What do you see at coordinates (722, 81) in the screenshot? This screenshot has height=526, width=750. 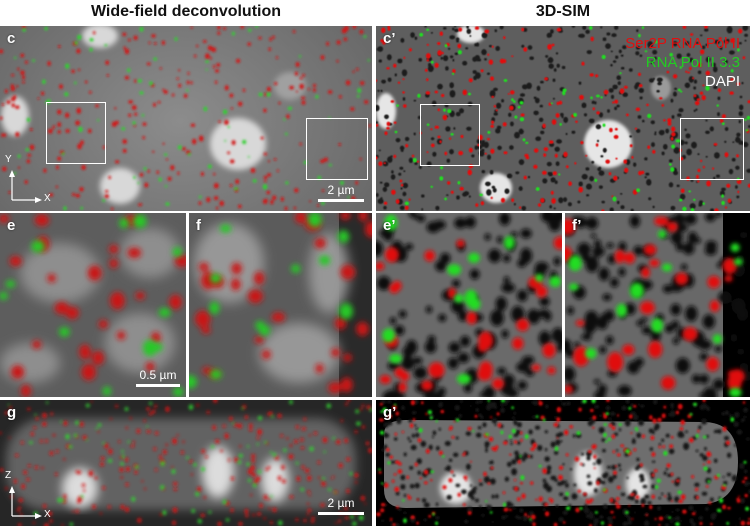 I see `legend-dapi: DAPI` at bounding box center [722, 81].